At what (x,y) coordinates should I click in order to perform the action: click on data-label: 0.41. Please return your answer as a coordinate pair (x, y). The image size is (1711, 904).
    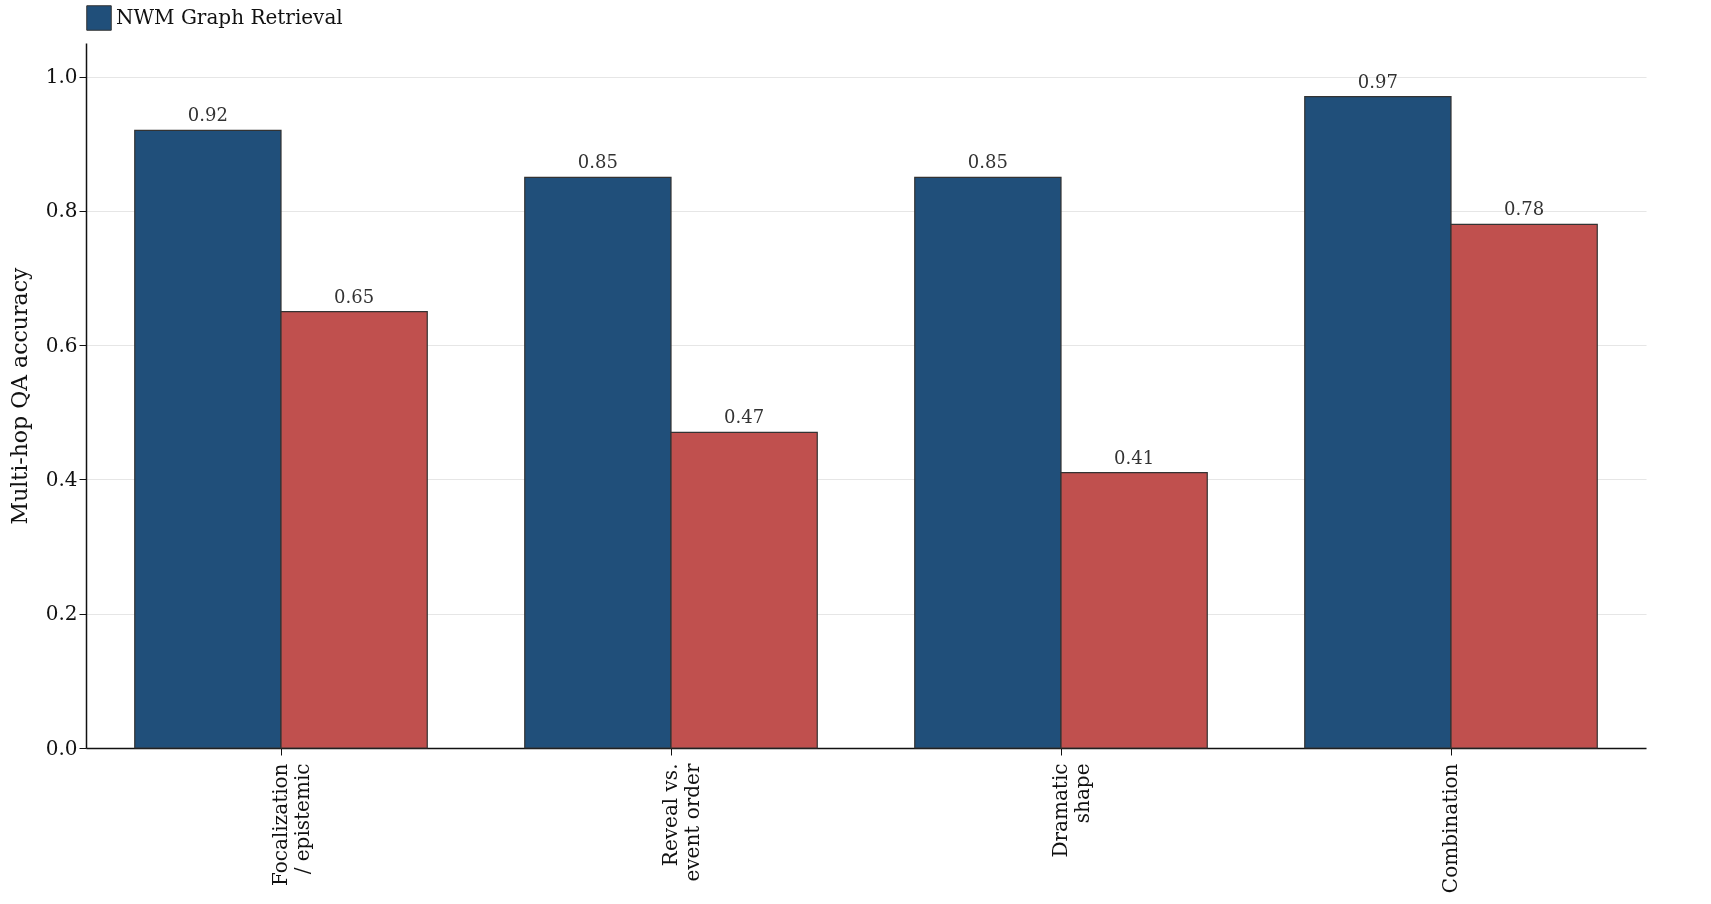
    Looking at the image, I should click on (1134, 457).